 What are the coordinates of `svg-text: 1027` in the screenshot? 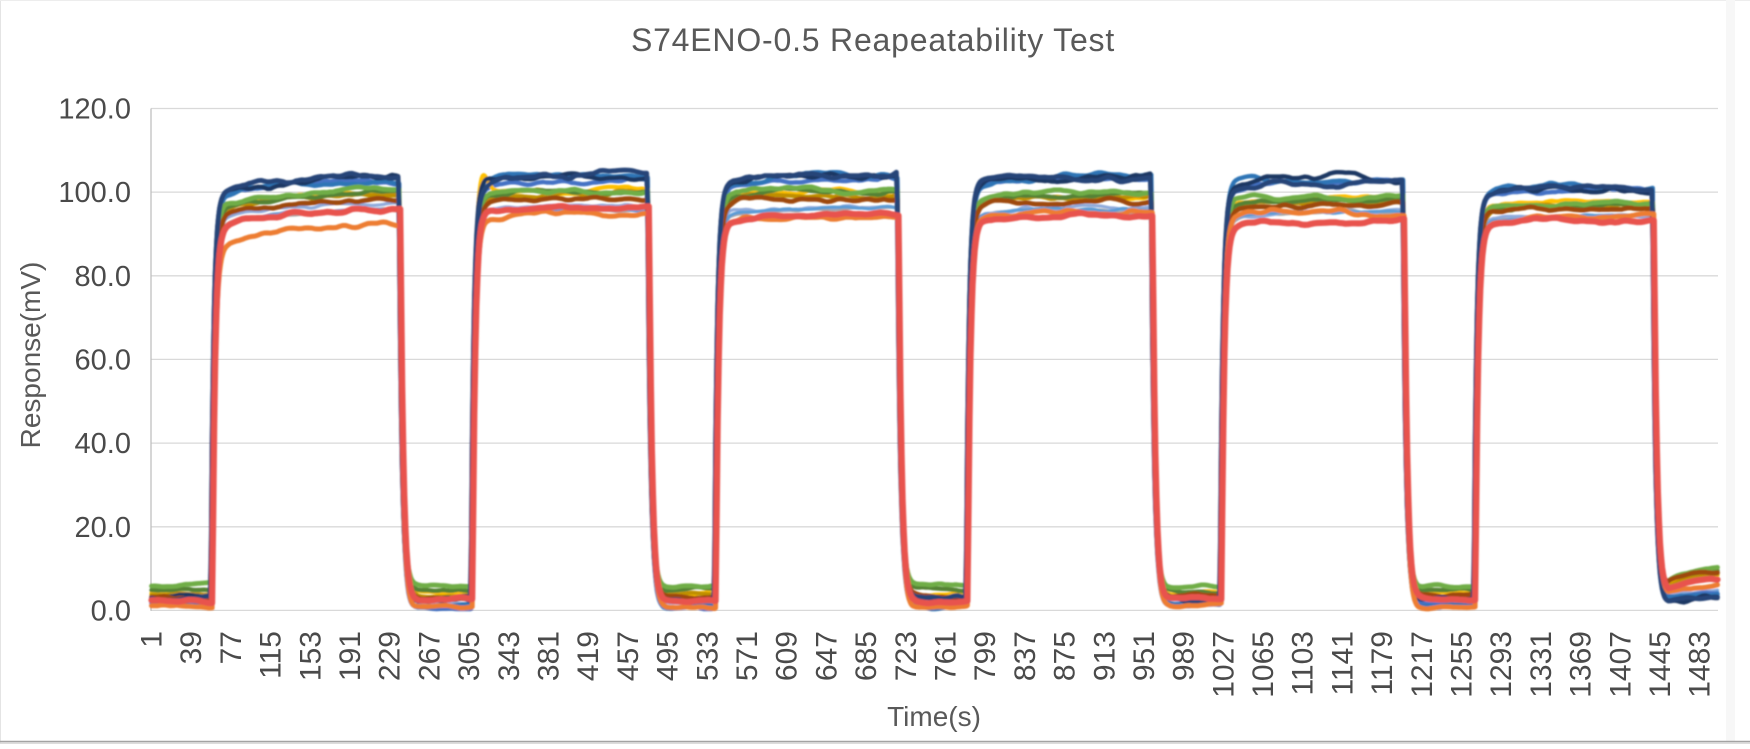 It's located at (1223, 664).